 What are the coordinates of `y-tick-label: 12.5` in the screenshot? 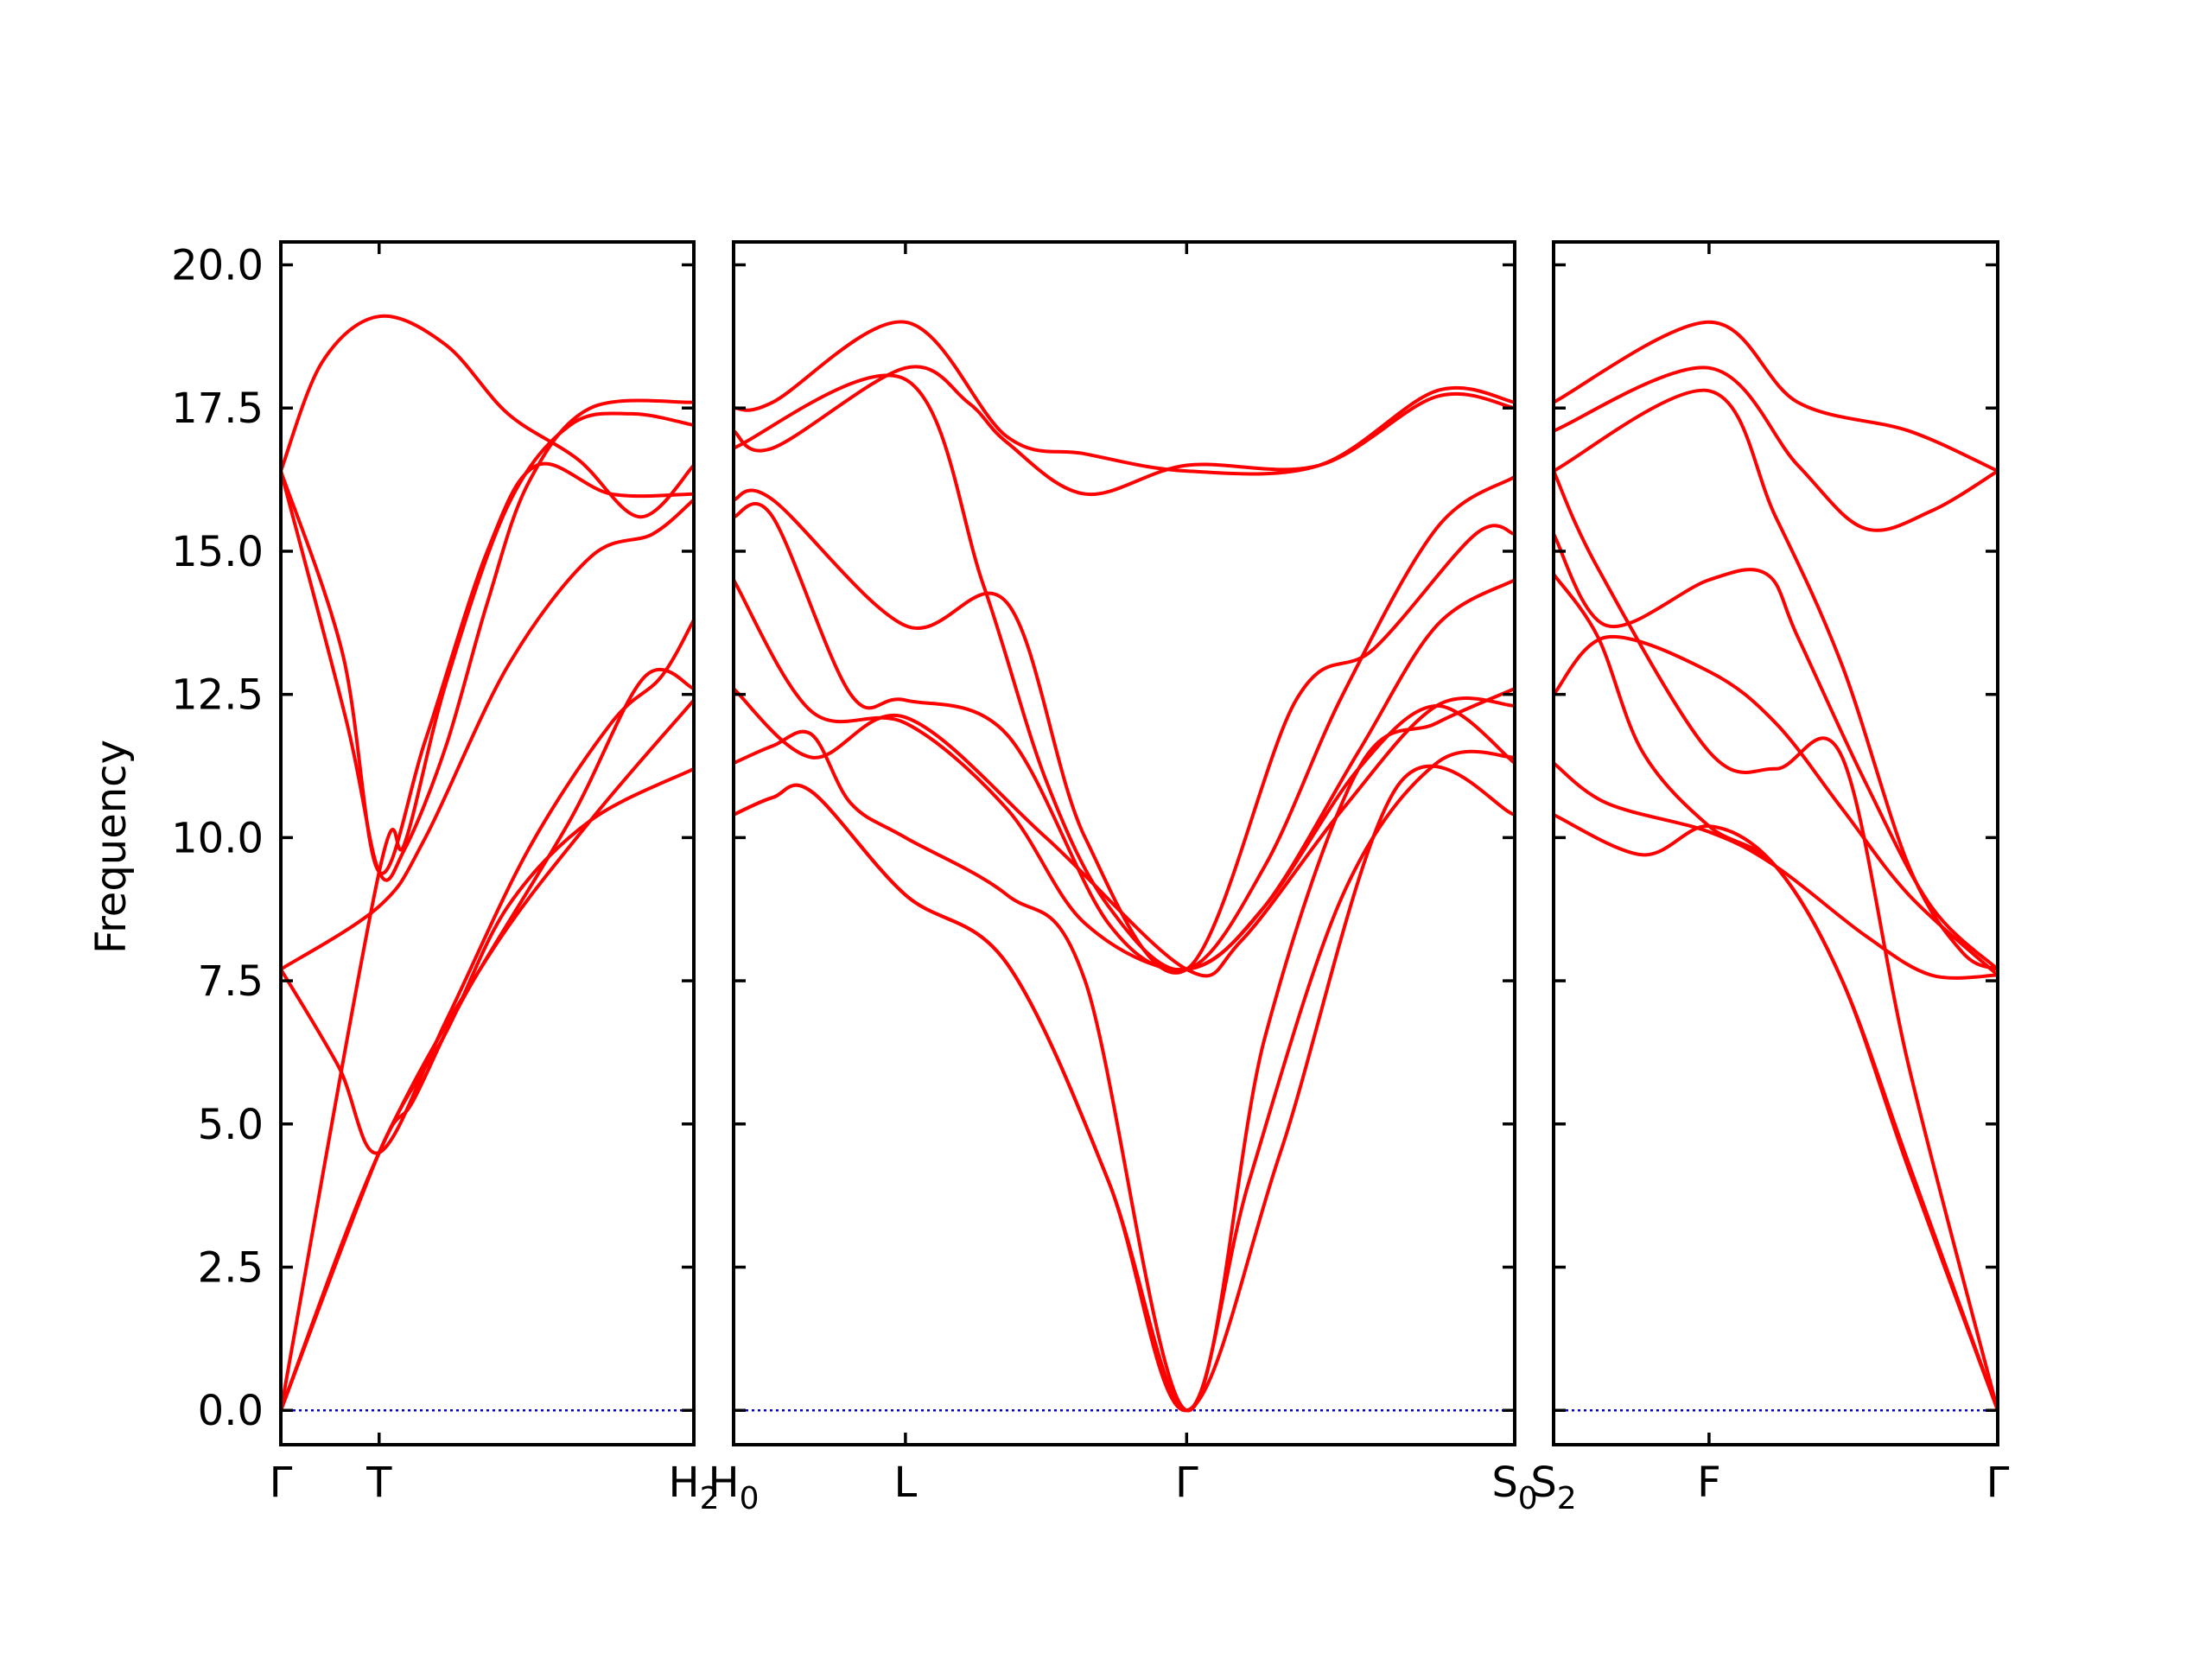 It's located at (217, 695).